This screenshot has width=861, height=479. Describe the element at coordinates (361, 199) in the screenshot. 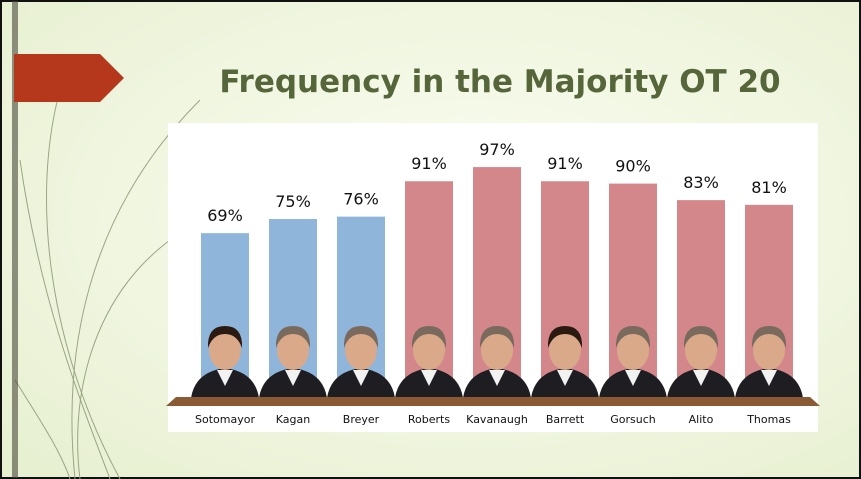

I see `value-label: 76%` at that location.